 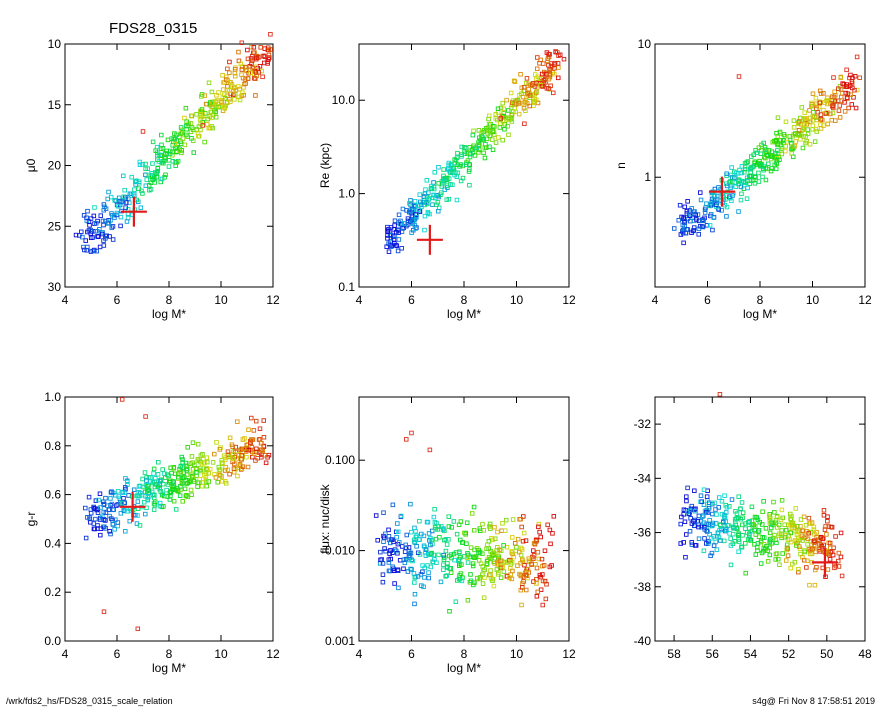 I want to click on y-axis-label: Re (kpc), so click(x=325, y=165).